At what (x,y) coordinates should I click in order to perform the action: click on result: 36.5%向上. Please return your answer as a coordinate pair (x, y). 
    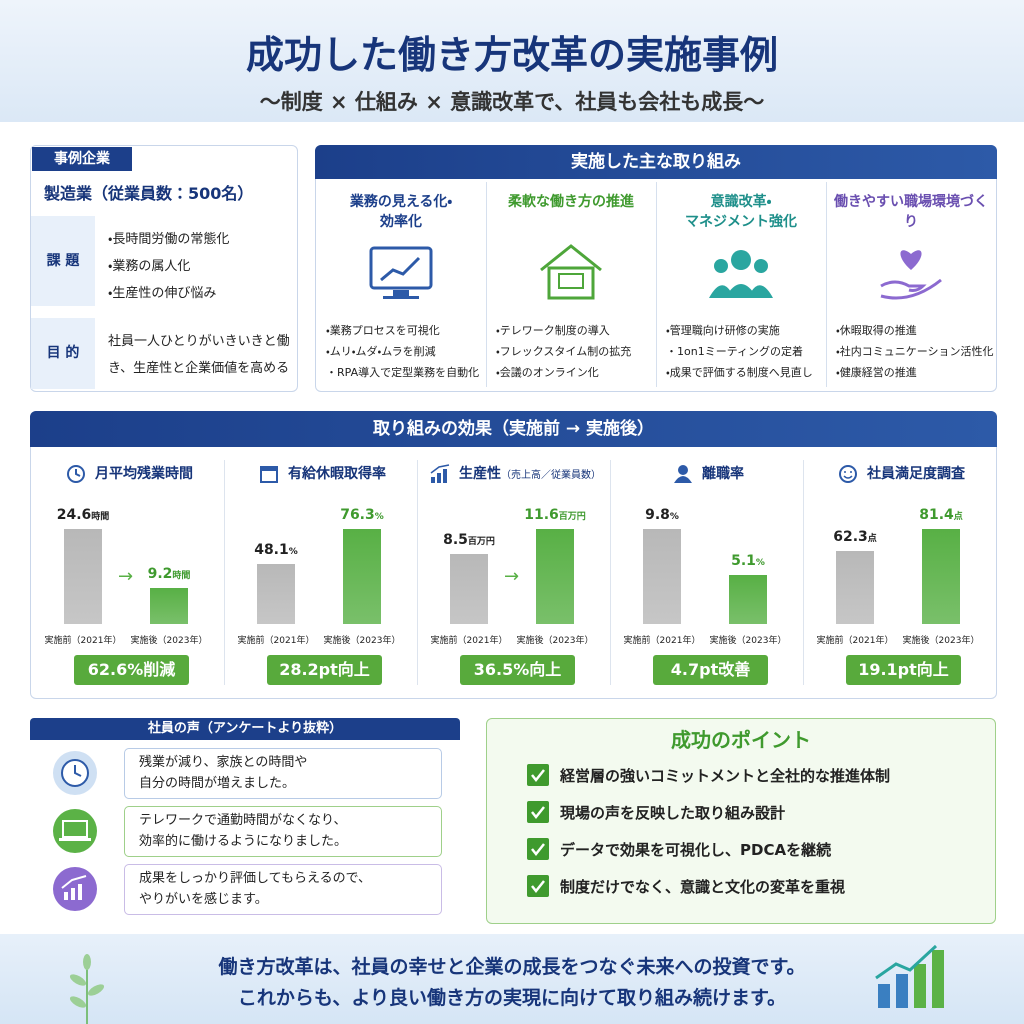
    Looking at the image, I should click on (517, 670).